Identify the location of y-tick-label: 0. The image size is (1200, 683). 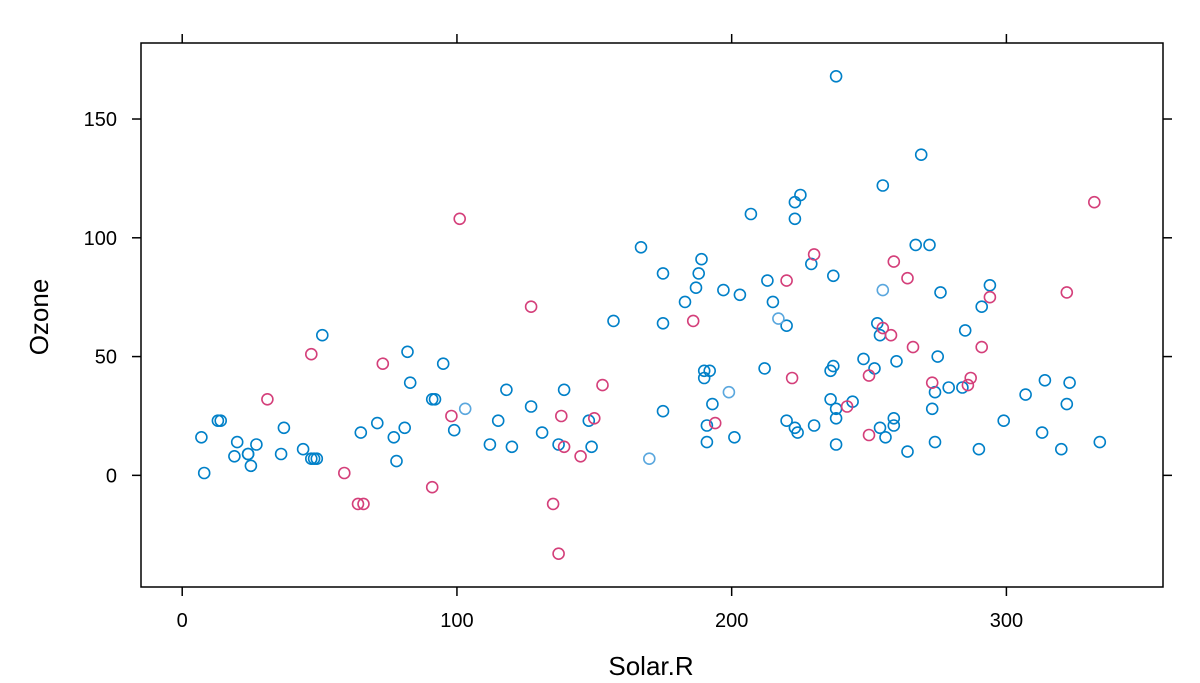
(111, 476).